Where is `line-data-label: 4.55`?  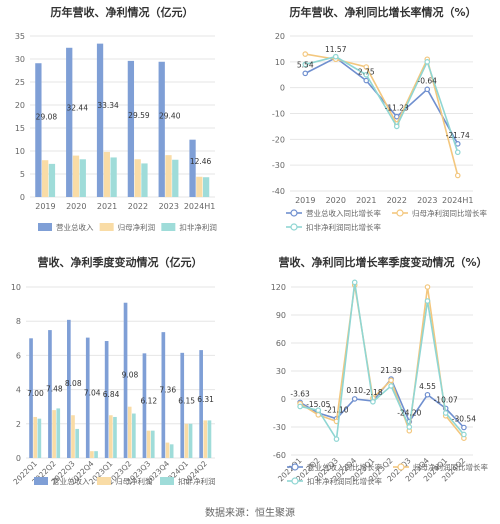
line-data-label: 4.55 is located at coordinates (427, 386).